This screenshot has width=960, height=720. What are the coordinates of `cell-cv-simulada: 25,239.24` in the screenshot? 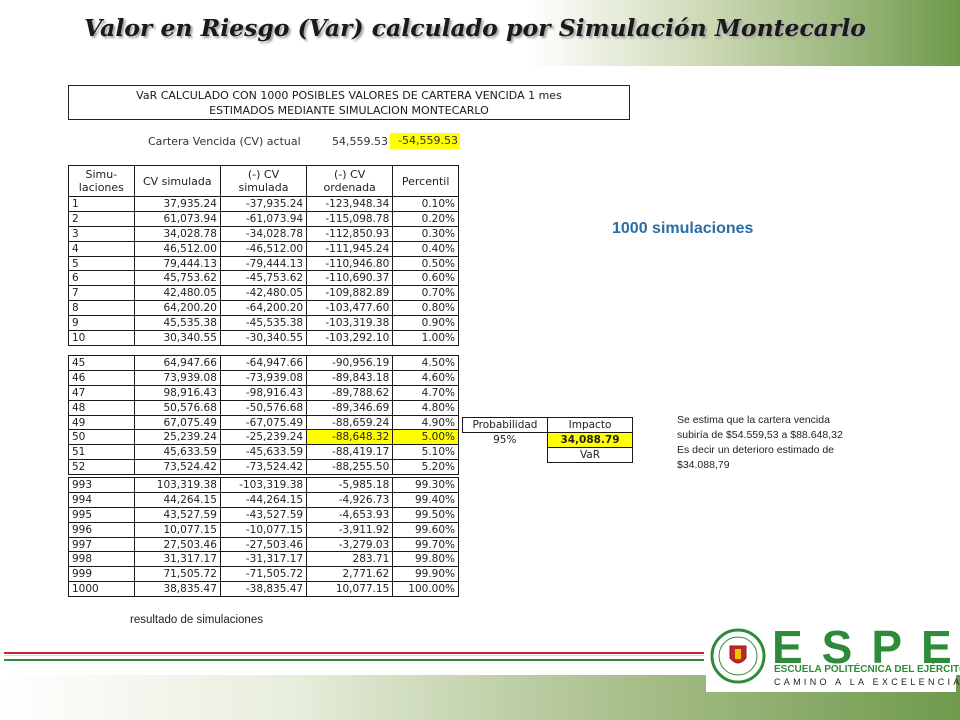 It's located at (177, 437).